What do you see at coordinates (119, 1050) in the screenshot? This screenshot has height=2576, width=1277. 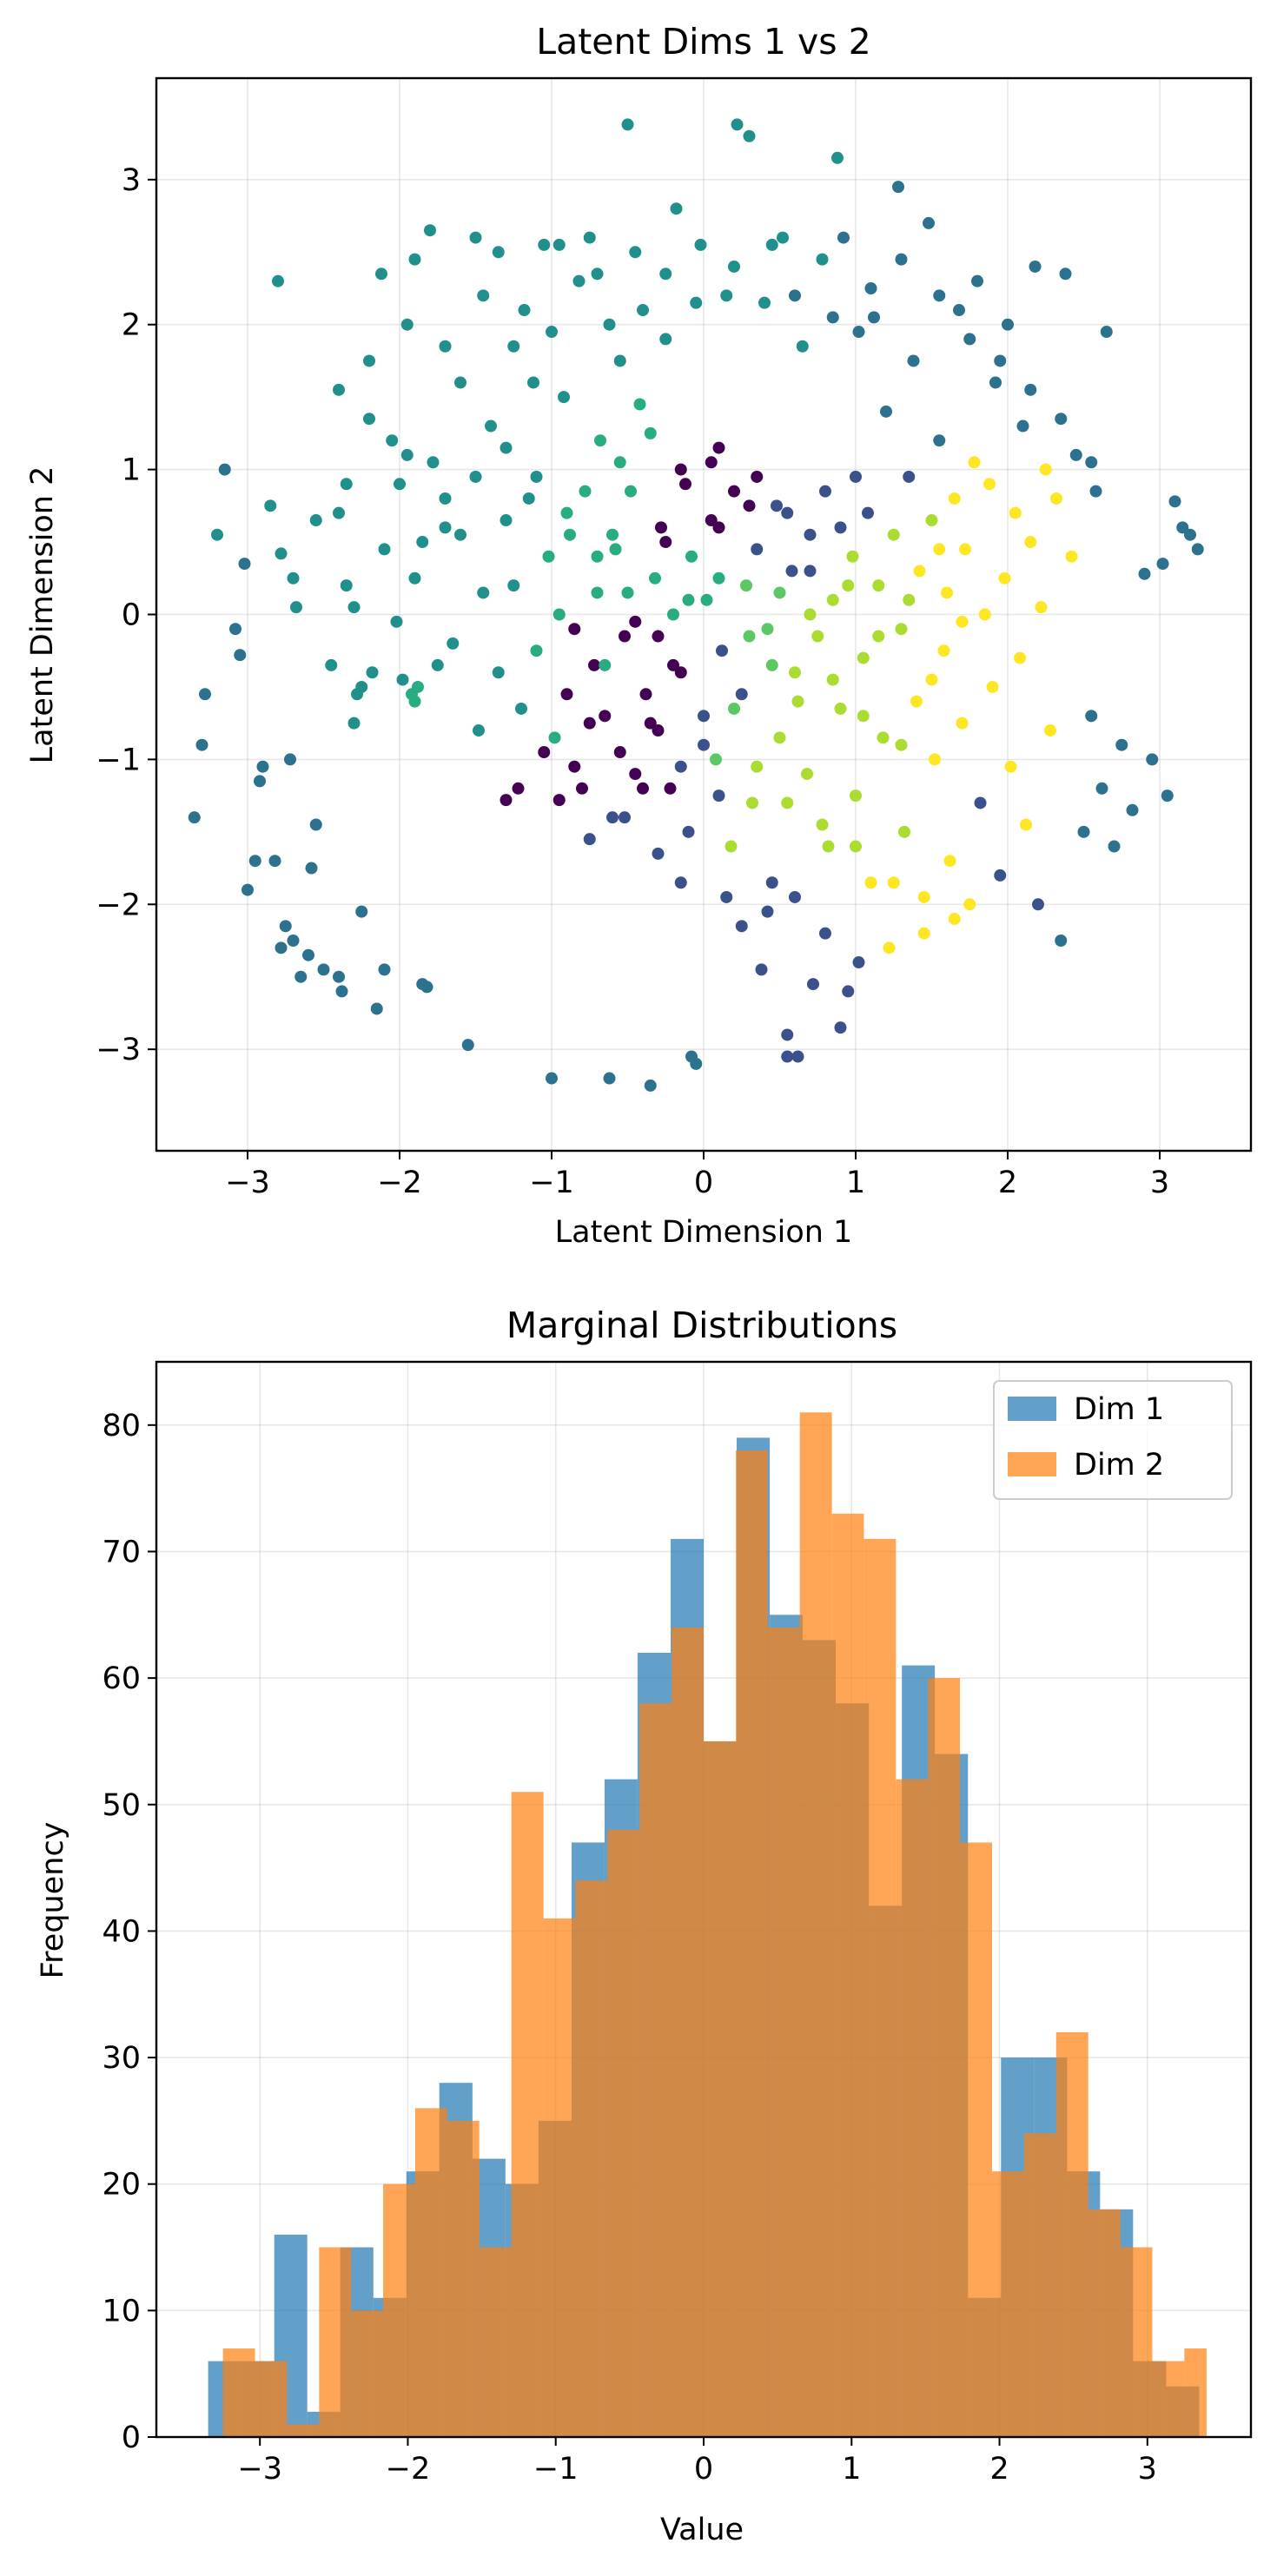 I see `scatter-y-tick-label: −3` at bounding box center [119, 1050].